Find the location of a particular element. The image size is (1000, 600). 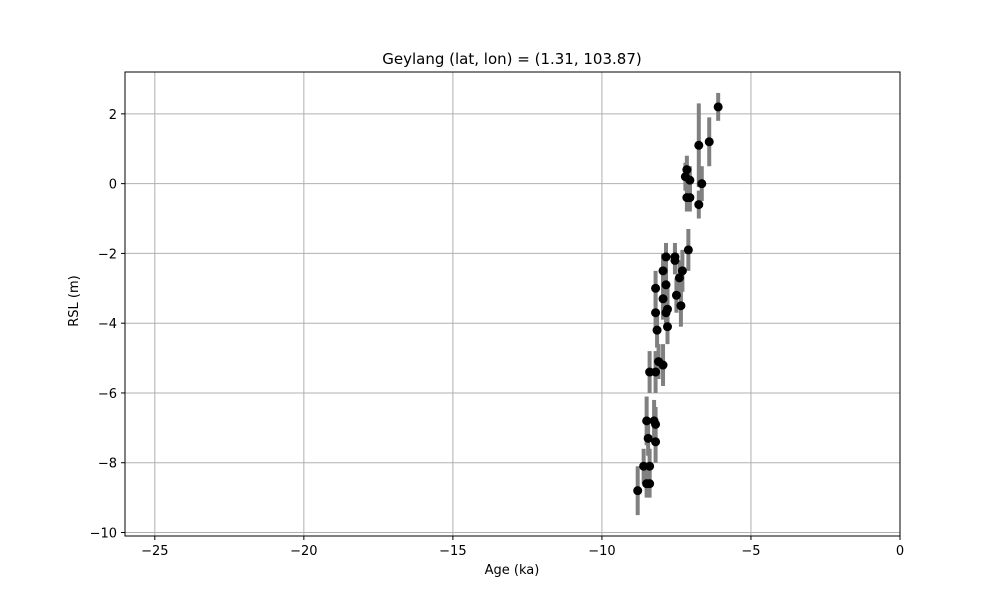

y-tick-label: −6 is located at coordinates (107, 394).